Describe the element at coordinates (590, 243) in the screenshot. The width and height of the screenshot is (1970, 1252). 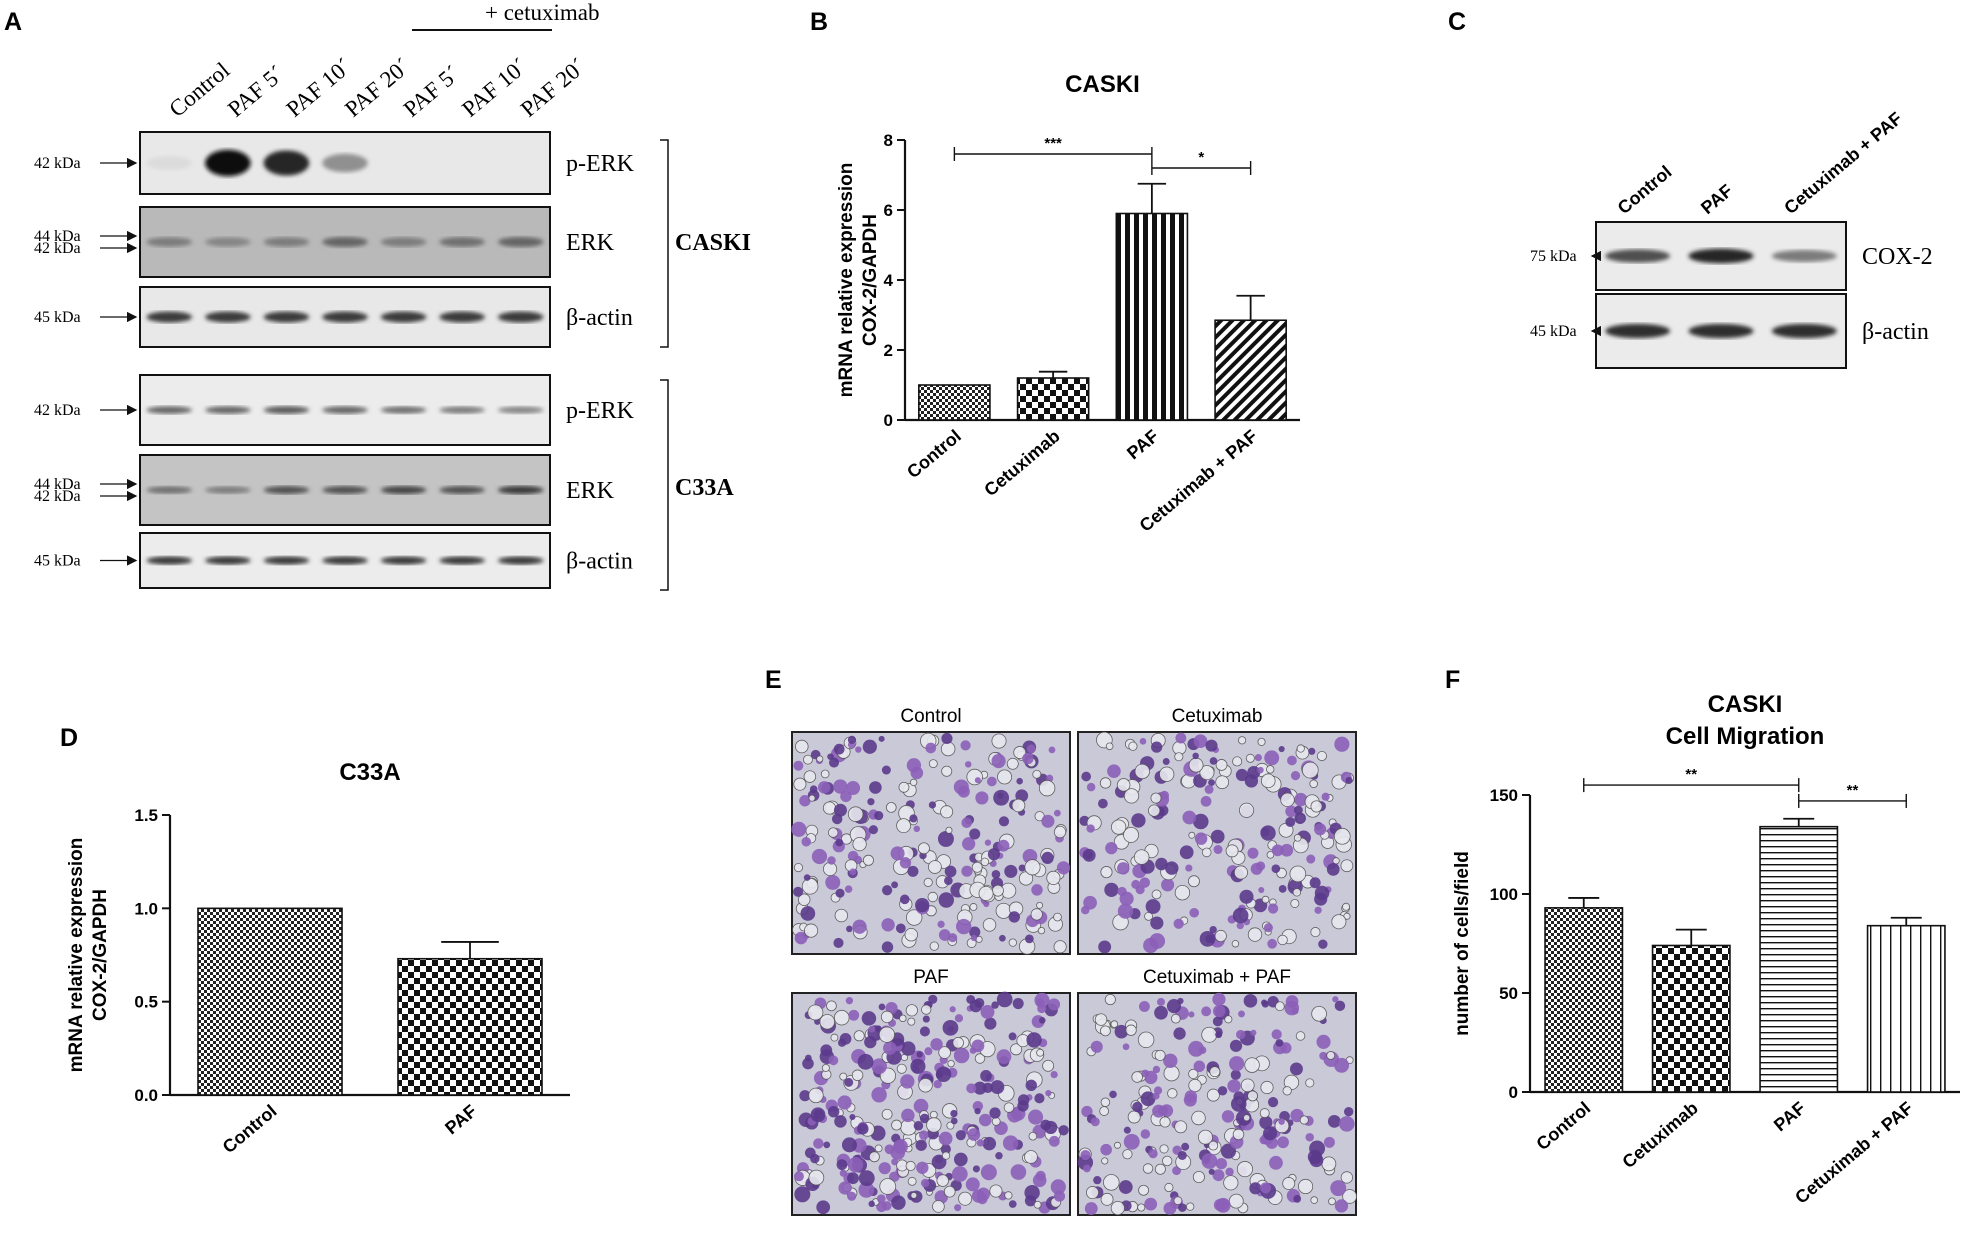
I see `blot-label: ERK` at that location.